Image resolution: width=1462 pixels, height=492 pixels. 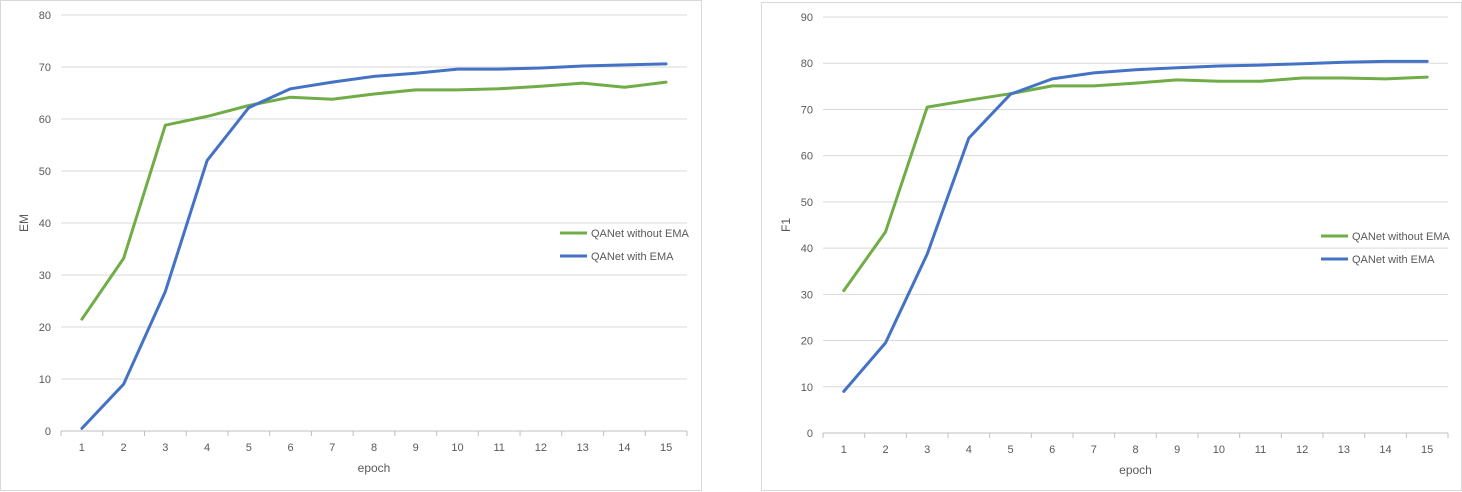 I want to click on y-axis-title: F1, so click(x=786, y=225).